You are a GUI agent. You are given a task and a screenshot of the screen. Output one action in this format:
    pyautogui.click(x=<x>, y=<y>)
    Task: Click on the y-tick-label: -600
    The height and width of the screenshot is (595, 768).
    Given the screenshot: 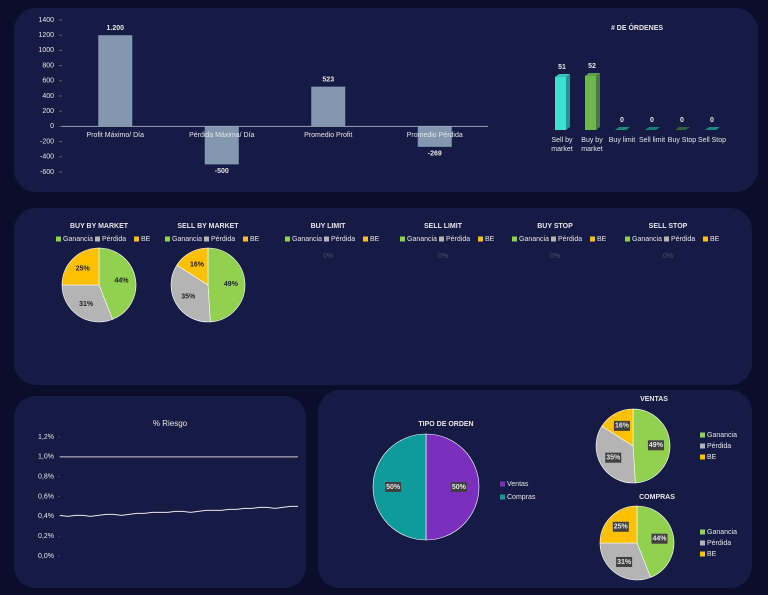 What is the action you would take?
    pyautogui.click(x=47, y=172)
    